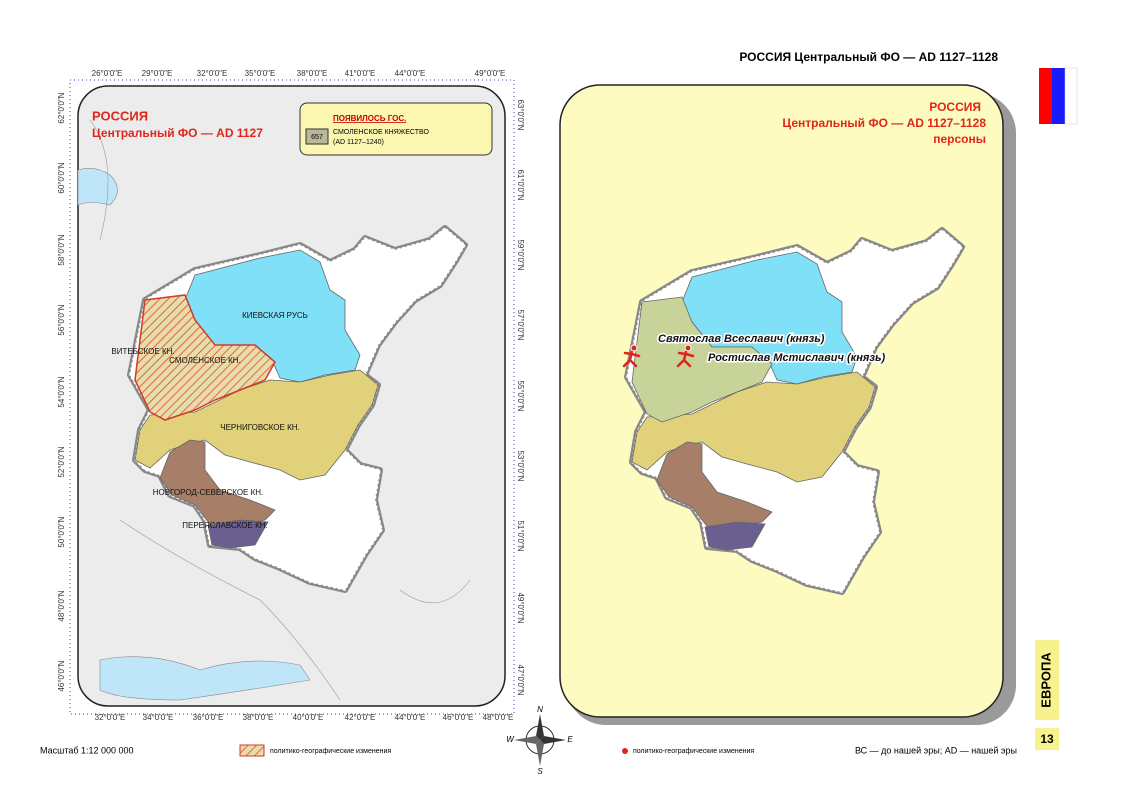 This screenshot has width=1122, height=794. I want to click on page-header: РОССИЯ Центральный ФО — AD 1127–1128, so click(868, 57).